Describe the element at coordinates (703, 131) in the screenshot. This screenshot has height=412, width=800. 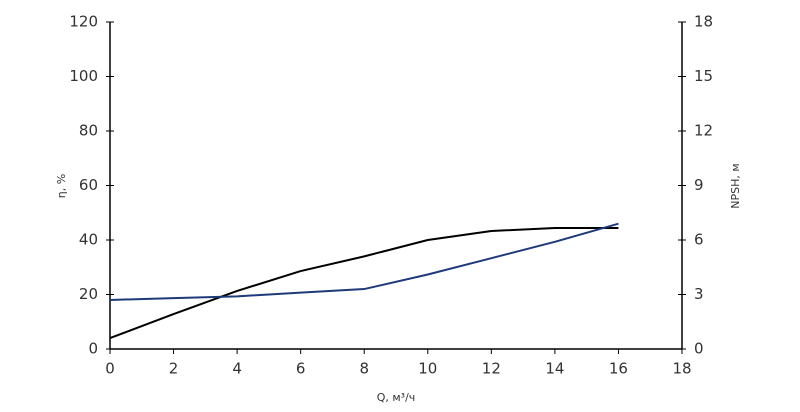
I see `y2-tick-label: 12` at that location.